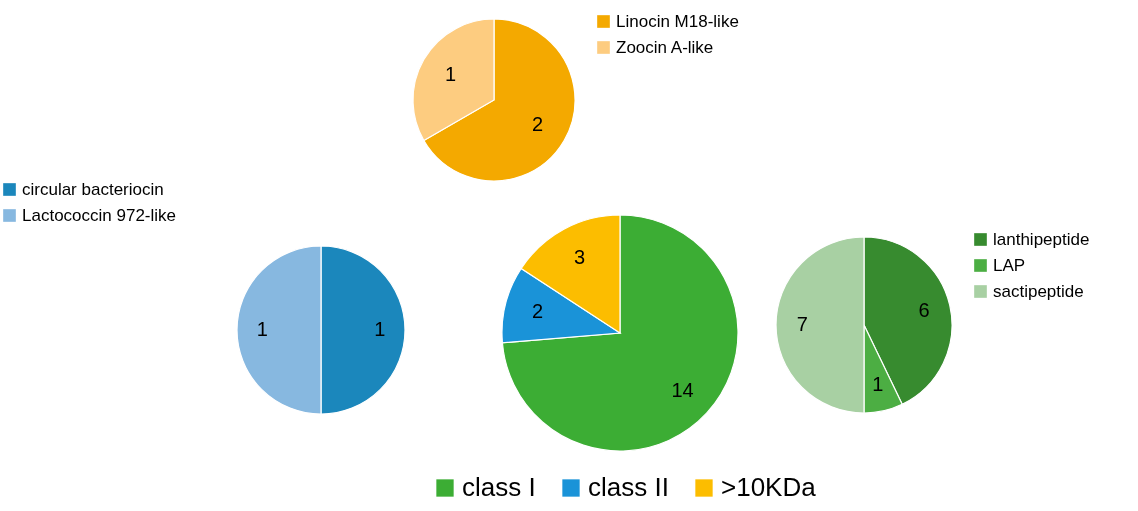 This screenshot has width=1138, height=511. I want to click on legend-label: Zoocin A-like, so click(665, 47).